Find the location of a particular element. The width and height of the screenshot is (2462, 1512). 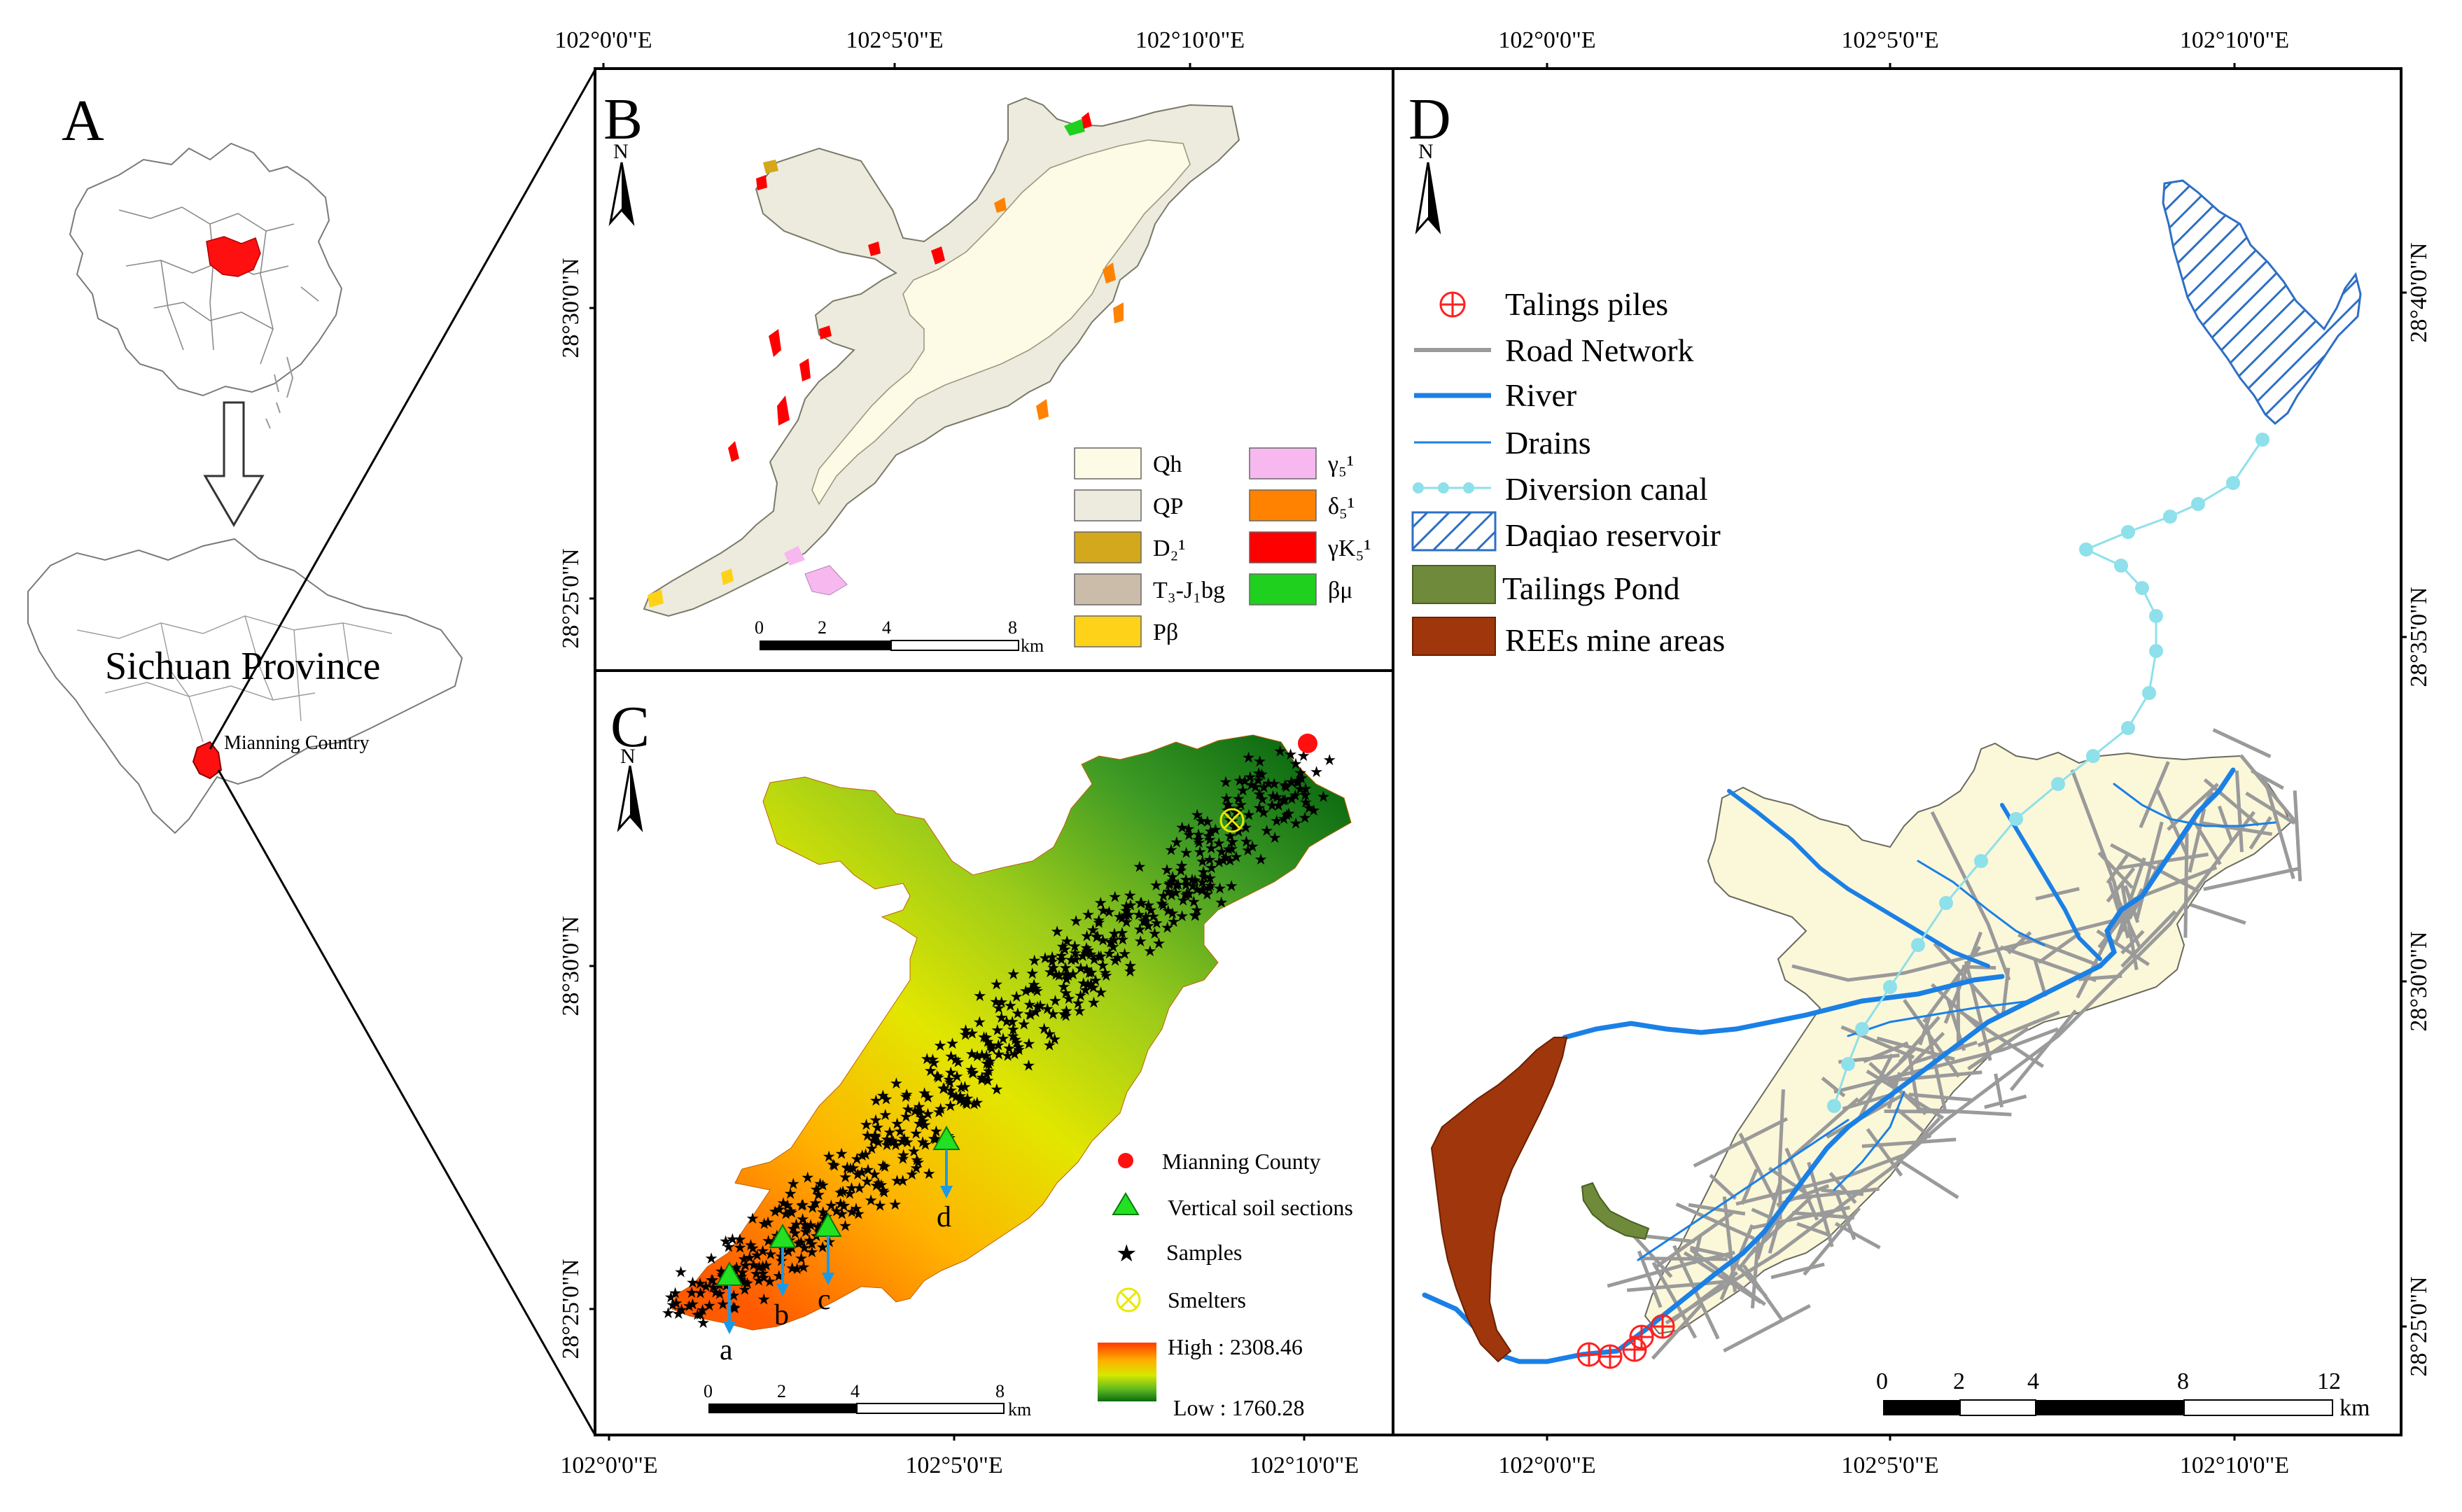

legend-b-label: Pβ is located at coordinates (1165, 632).